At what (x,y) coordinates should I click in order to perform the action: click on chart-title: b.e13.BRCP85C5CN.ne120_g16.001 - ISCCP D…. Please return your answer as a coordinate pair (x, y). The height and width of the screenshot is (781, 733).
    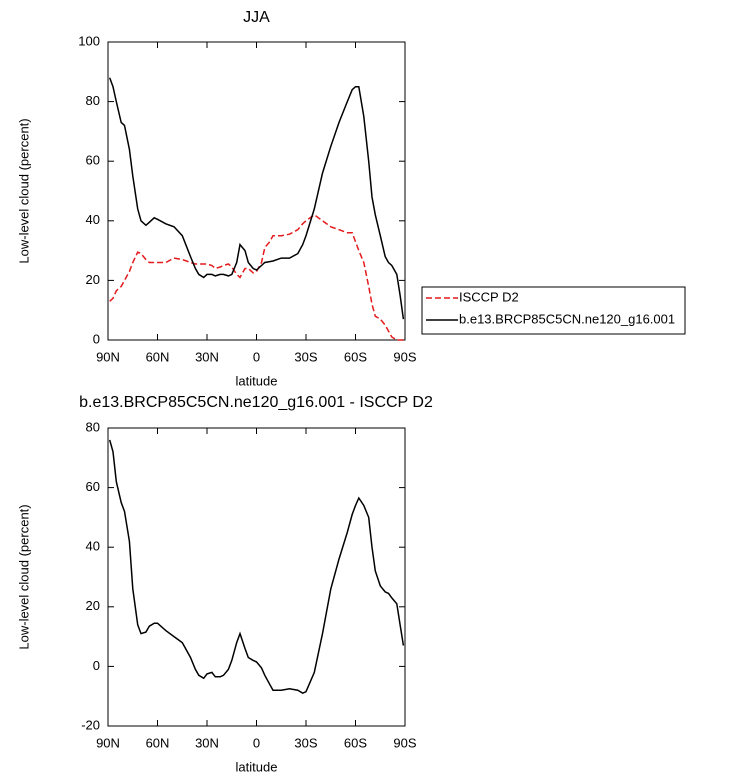
    Looking at the image, I should click on (256, 402).